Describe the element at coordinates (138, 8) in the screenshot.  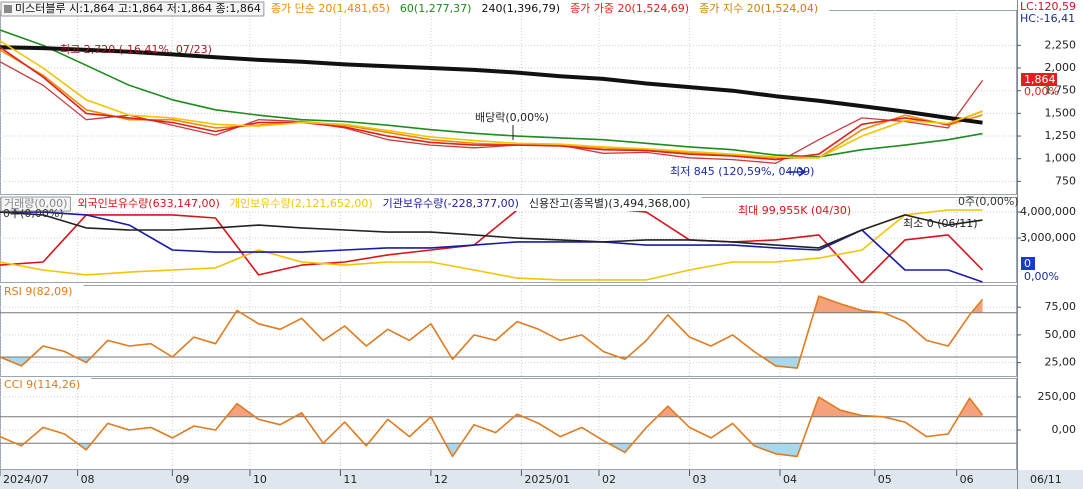
I see `chart-title: 미스터블루 시:1,864 고:1,864 저:1,864 종:1,864` at that location.